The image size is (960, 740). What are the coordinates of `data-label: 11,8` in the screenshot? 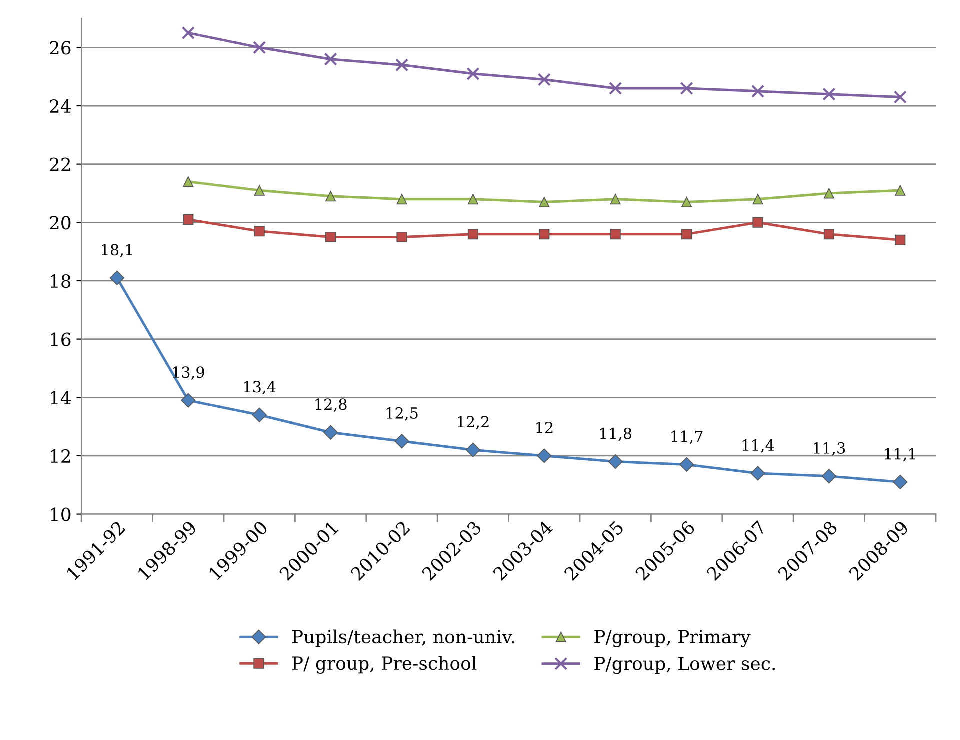 It's located at (616, 435).